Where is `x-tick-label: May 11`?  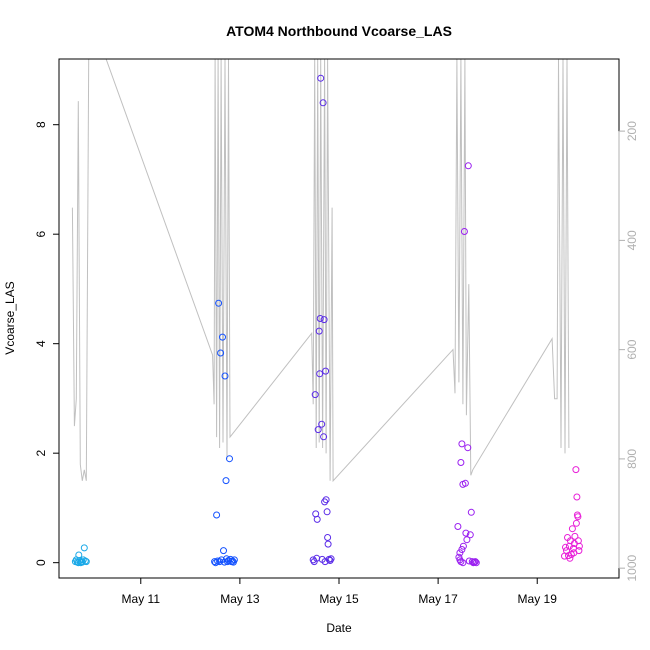 x-tick-label: May 11 is located at coordinates (141, 599).